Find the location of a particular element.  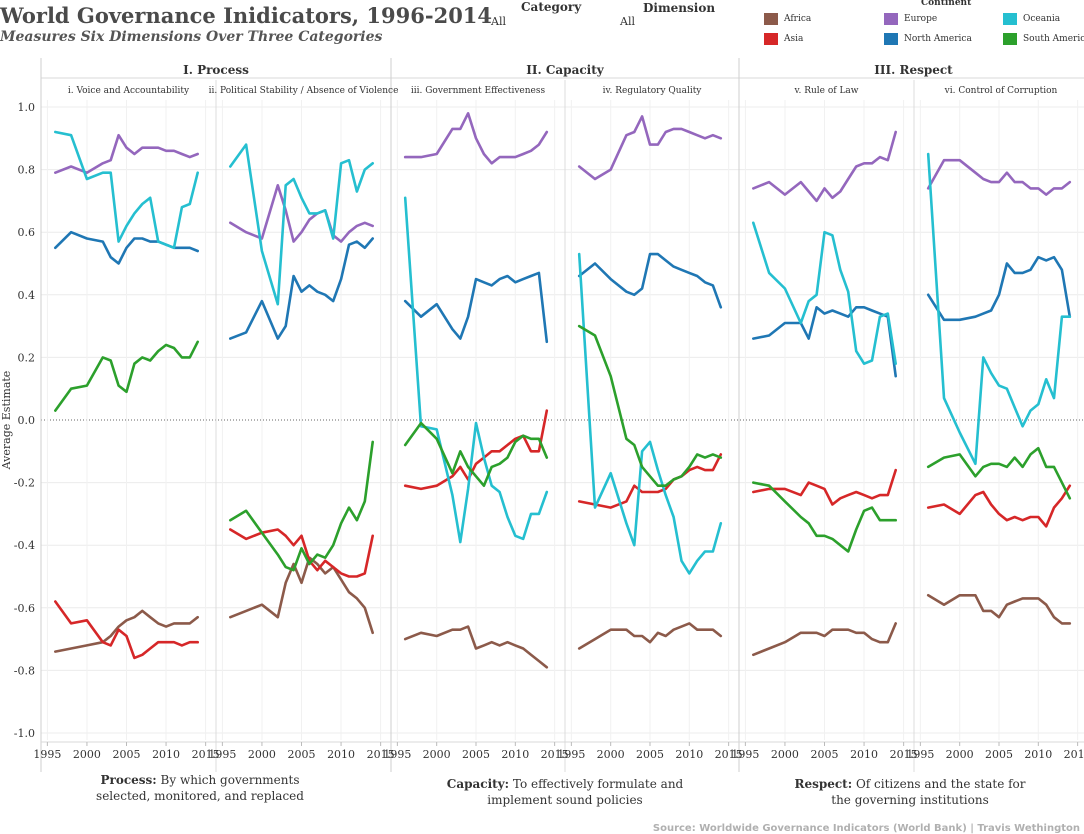

category-filter-label: Category is located at coordinates (551, 7).